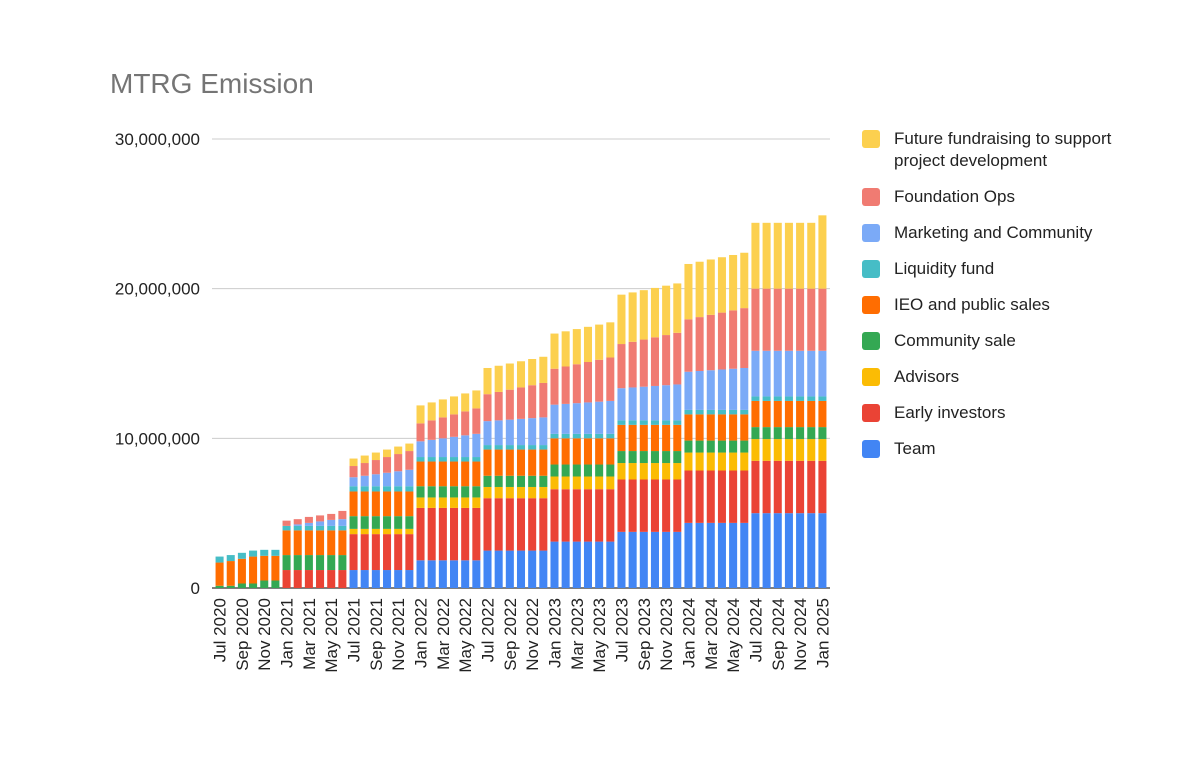 The width and height of the screenshot is (1200, 770). Describe the element at coordinates (599, 635) in the screenshot. I see `x-tick-label: May 2023` at that location.